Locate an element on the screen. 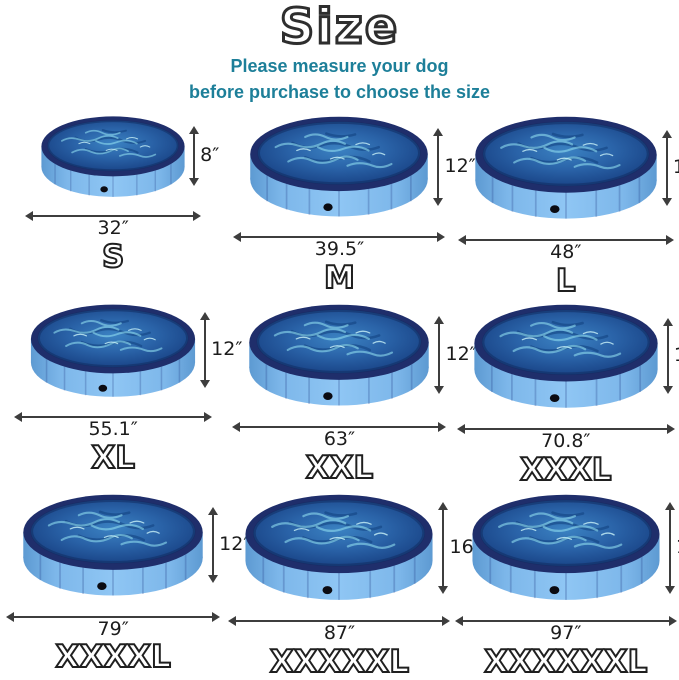 This screenshot has height=680, width=679. height-dimension: 16″ is located at coordinates (673, 547).